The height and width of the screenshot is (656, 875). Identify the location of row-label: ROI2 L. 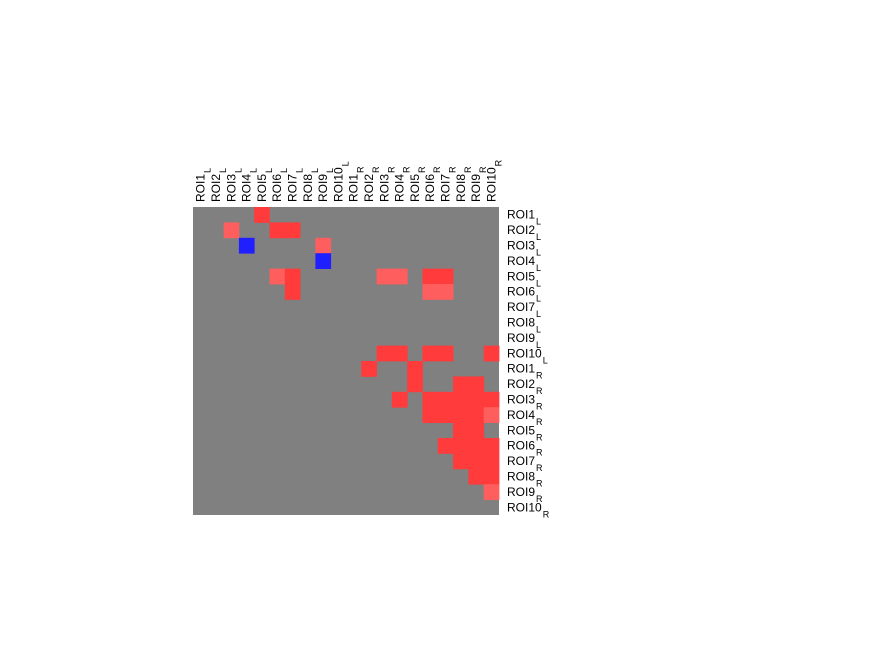
(524, 232).